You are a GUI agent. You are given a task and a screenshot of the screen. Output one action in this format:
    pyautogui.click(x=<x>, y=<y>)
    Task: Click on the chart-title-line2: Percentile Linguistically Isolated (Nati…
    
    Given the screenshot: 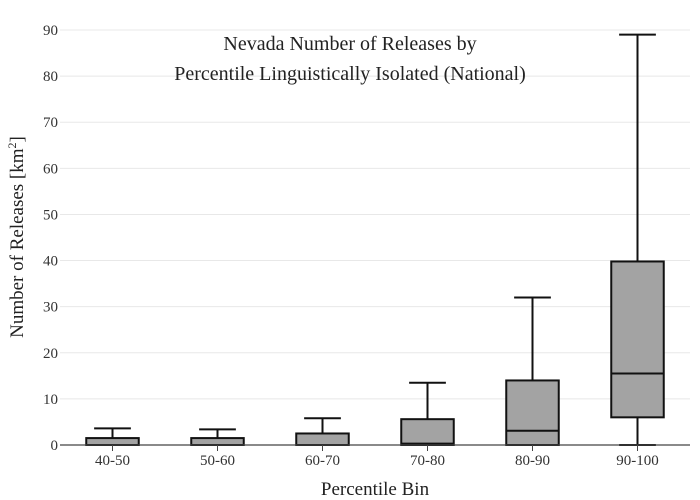 What is the action you would take?
    pyautogui.click(x=350, y=74)
    